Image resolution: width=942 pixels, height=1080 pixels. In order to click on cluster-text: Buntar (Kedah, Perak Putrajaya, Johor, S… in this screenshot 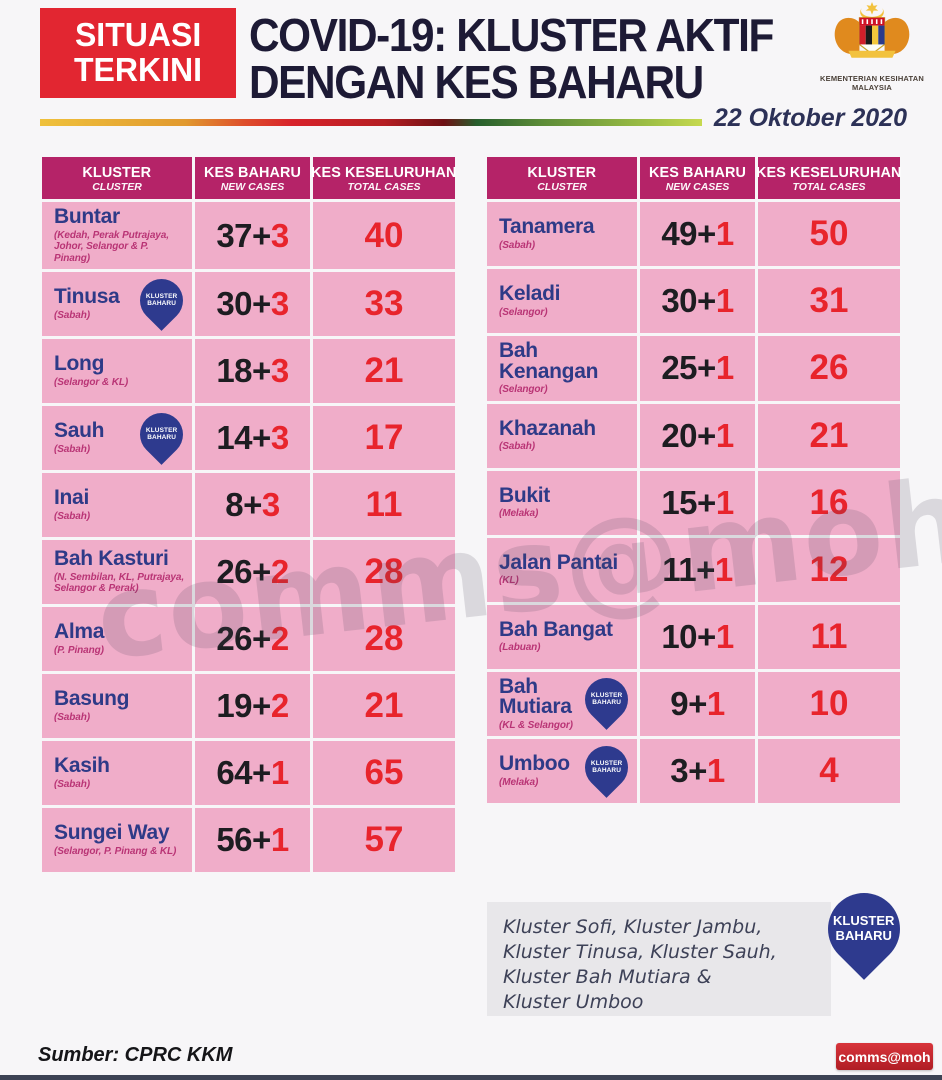, I will do `click(120, 235)`.